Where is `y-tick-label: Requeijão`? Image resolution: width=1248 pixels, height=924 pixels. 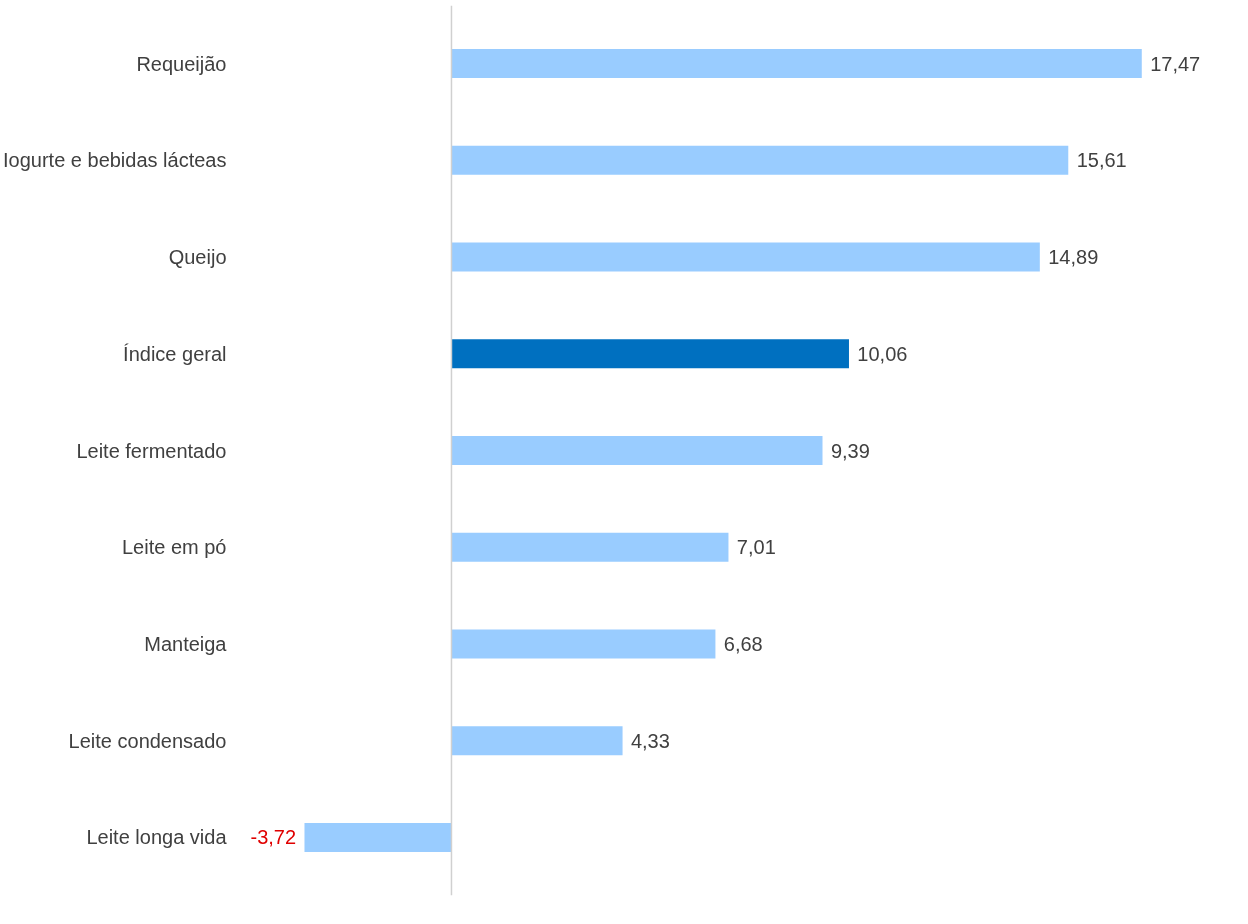
y-tick-label: Requeijão is located at coordinates (181, 63).